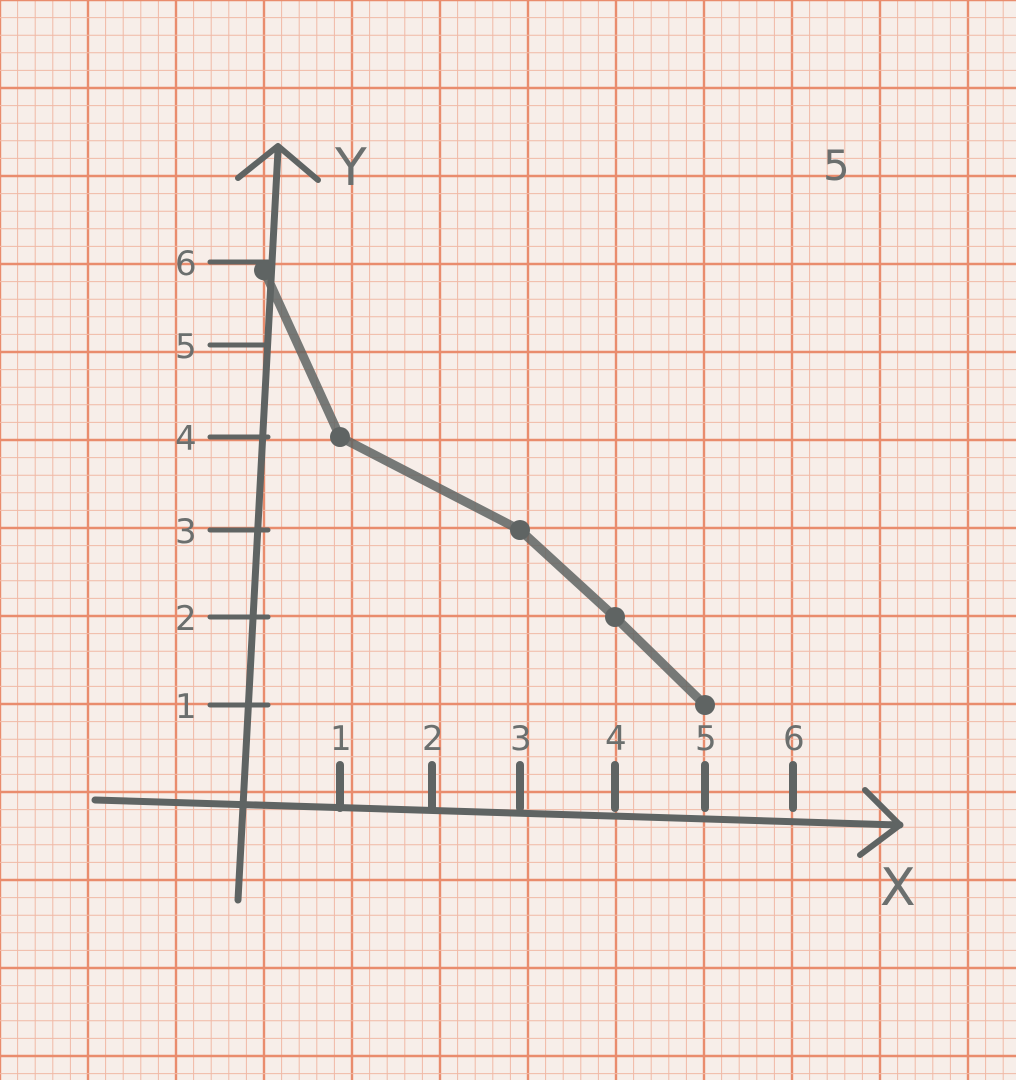 The height and width of the screenshot is (1080, 1016). What do you see at coordinates (341, 739) in the screenshot?
I see `x-tick-label: 1` at bounding box center [341, 739].